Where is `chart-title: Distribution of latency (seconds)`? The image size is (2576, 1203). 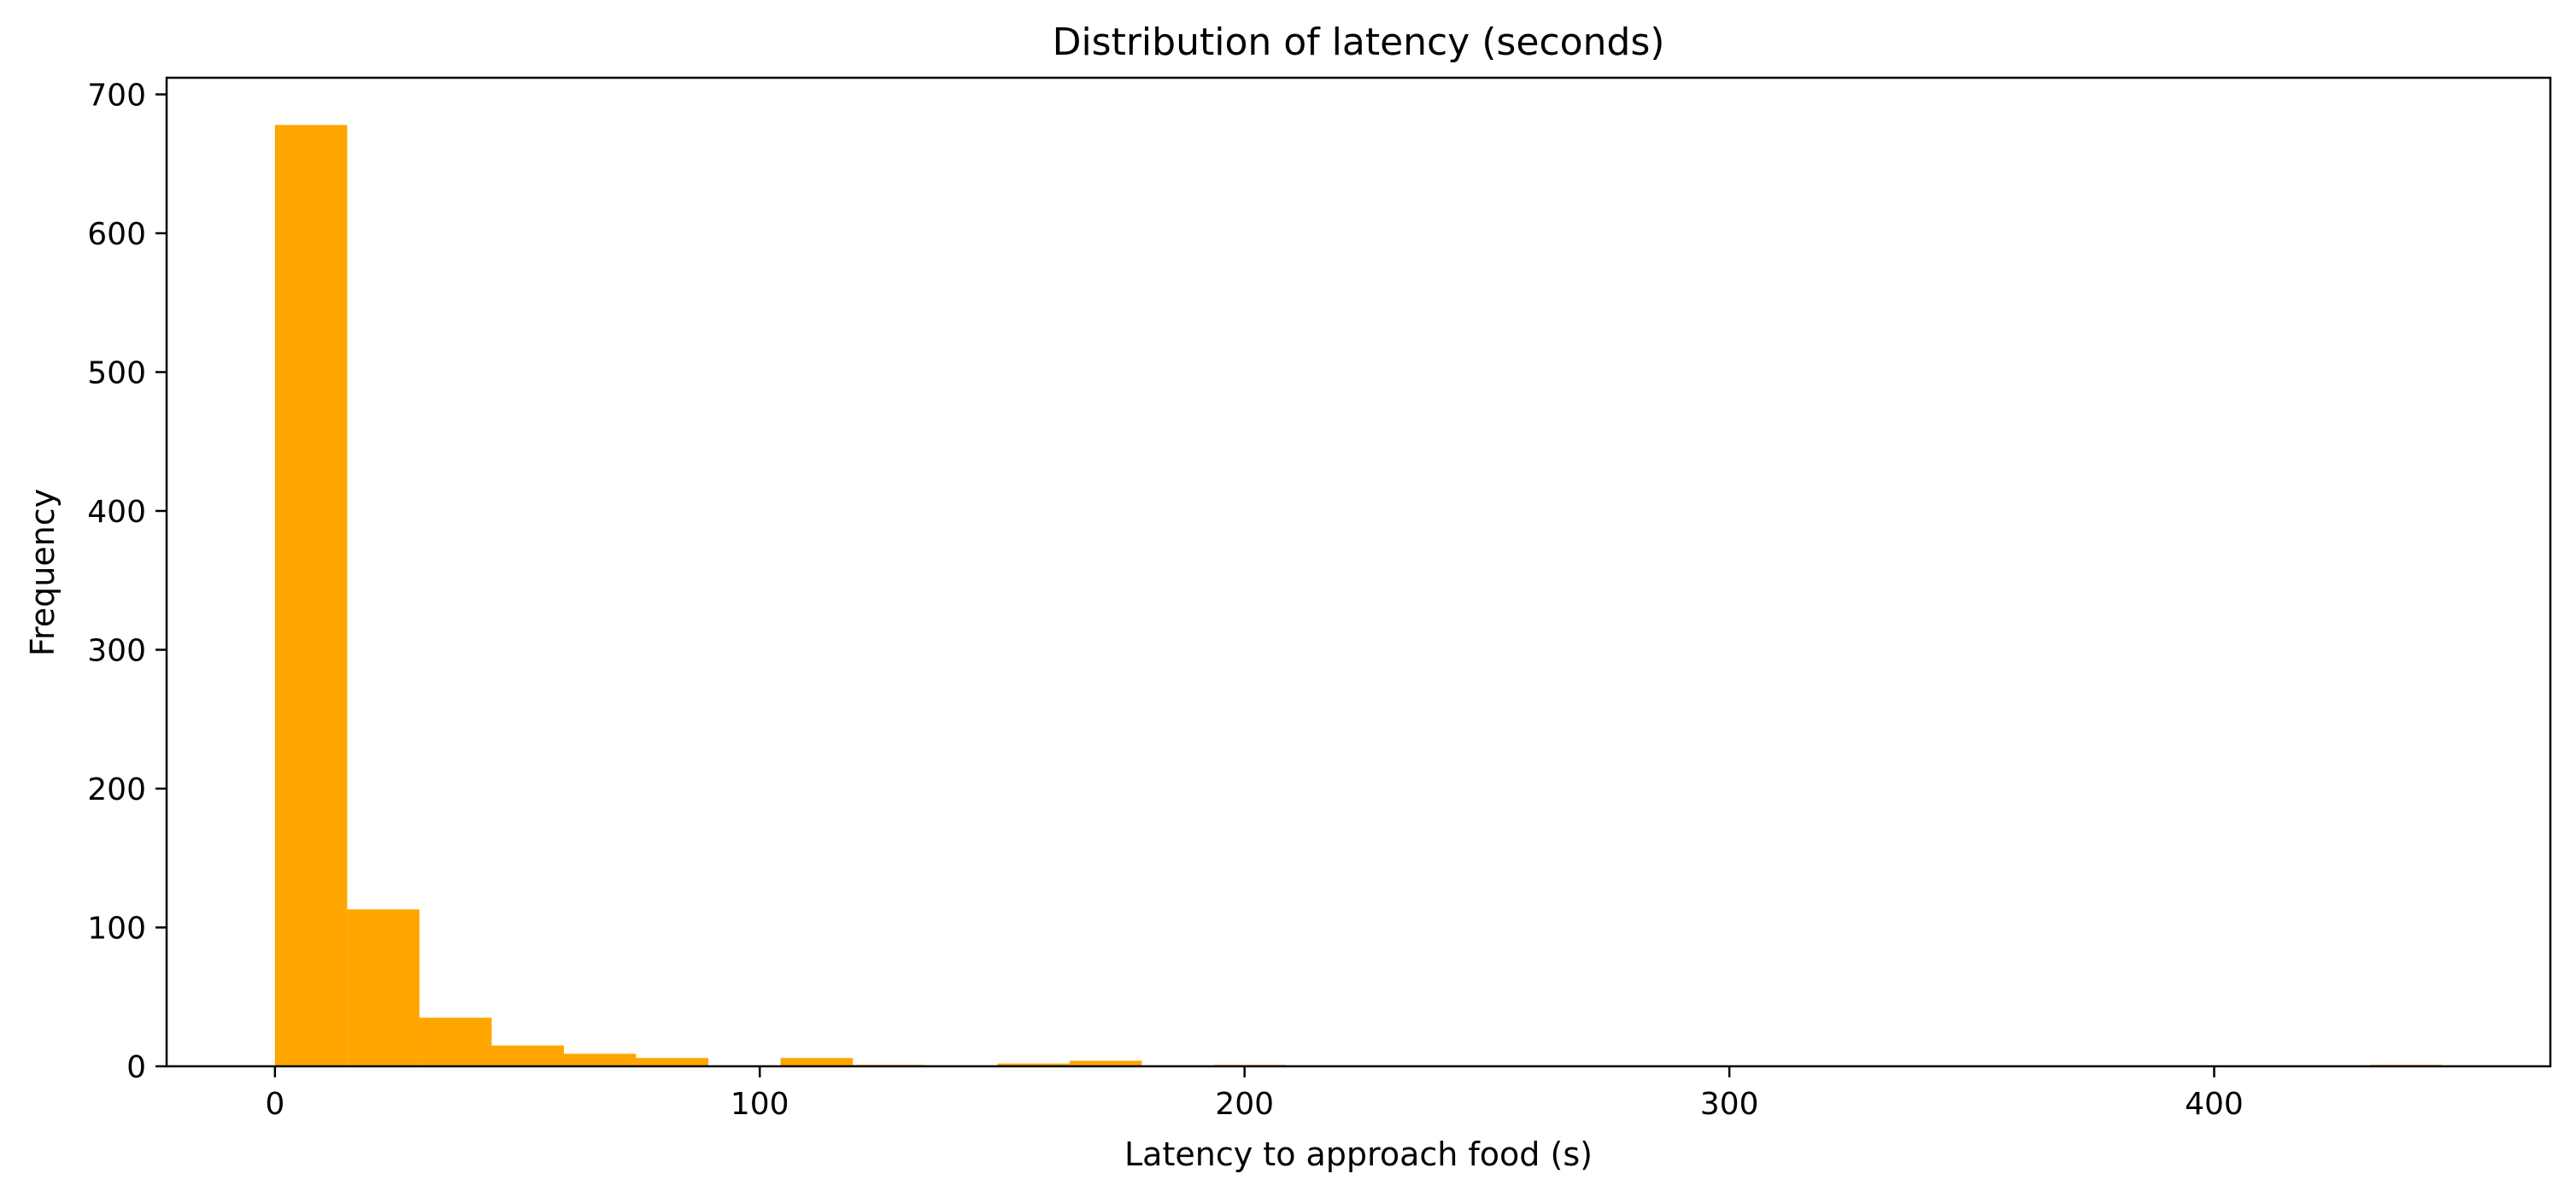 chart-title: Distribution of latency (seconds) is located at coordinates (1359, 42).